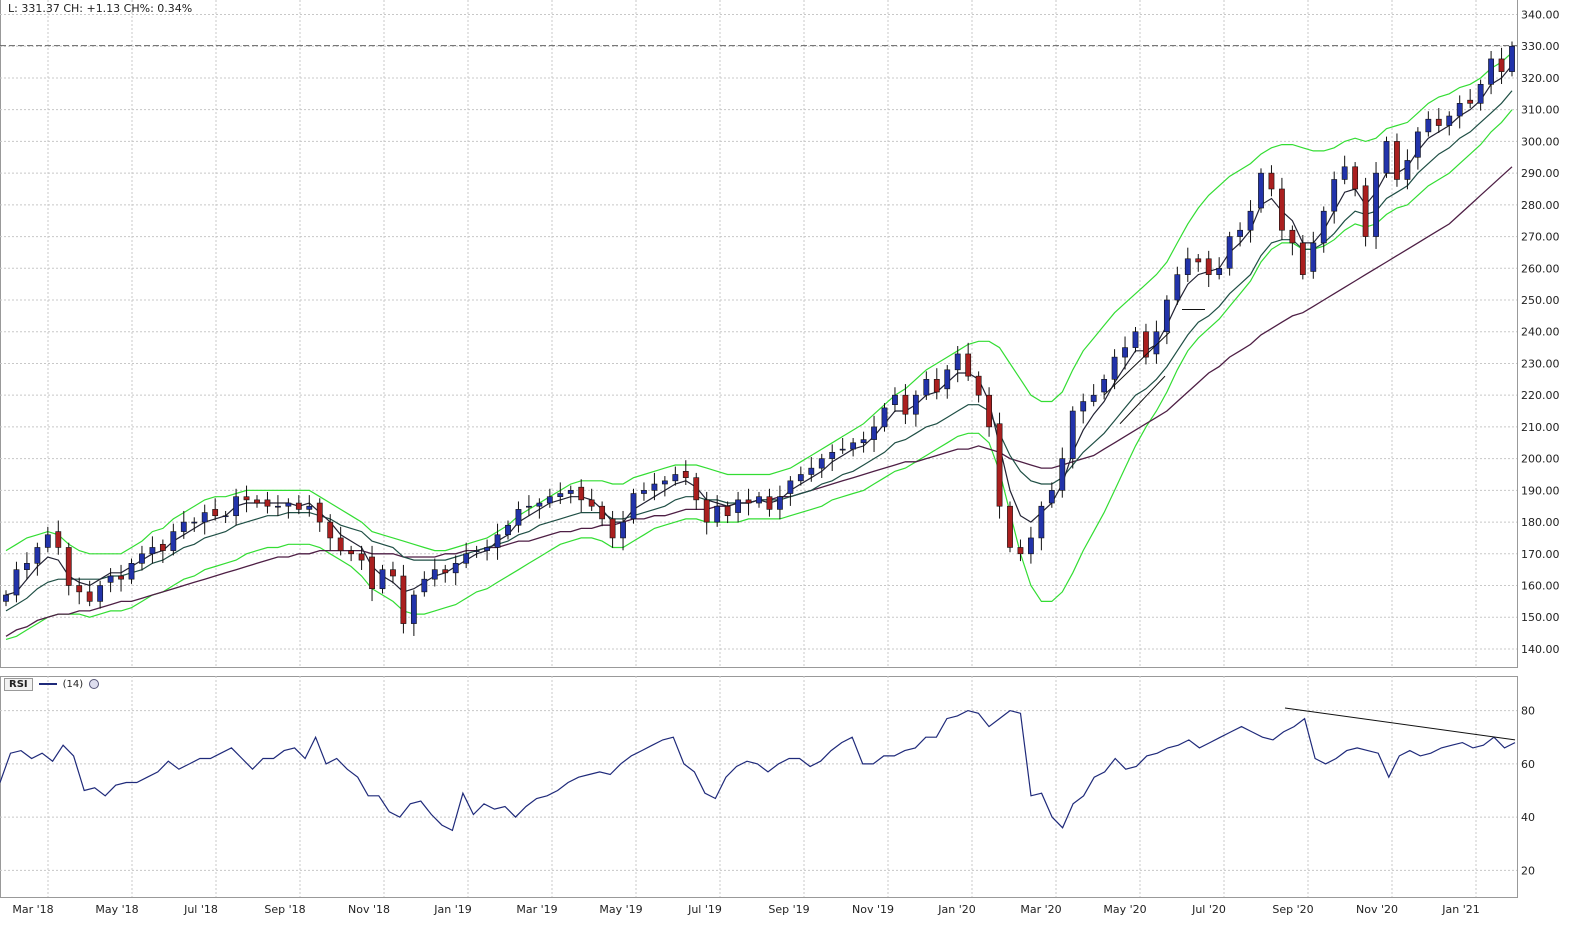 The image size is (1590, 936). What do you see at coordinates (1040, 909) in the screenshot?
I see `x-tick-label: Mar '20` at bounding box center [1040, 909].